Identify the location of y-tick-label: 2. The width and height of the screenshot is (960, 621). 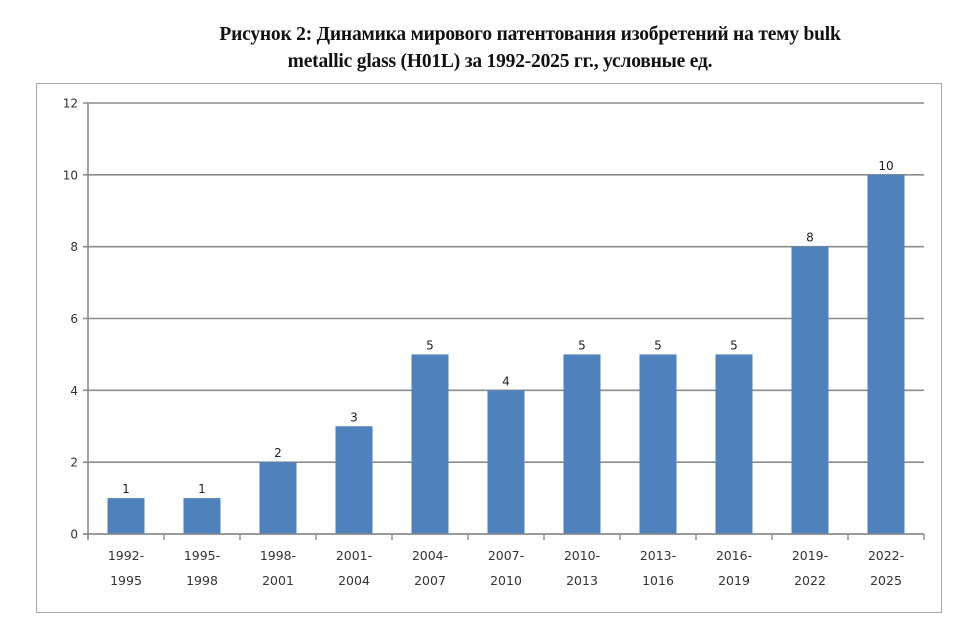
(74, 463).